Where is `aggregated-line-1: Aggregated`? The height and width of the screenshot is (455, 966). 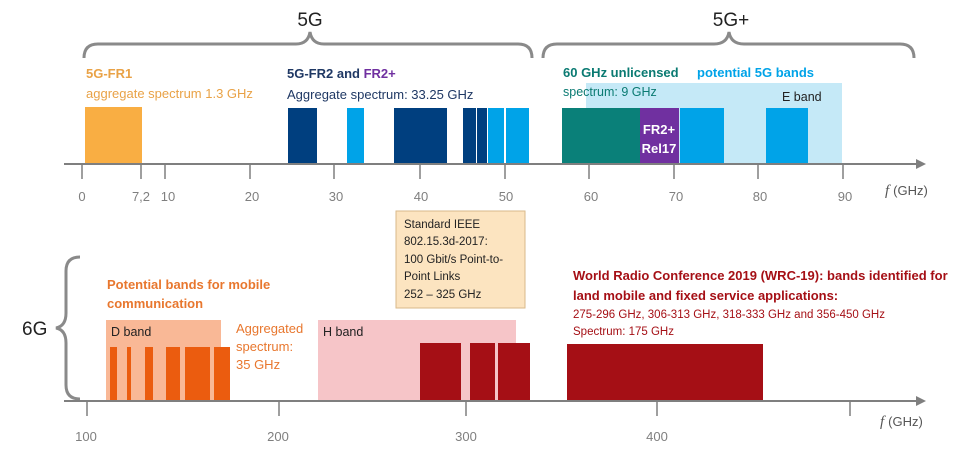 aggregated-line-1: Aggregated is located at coordinates (269, 328).